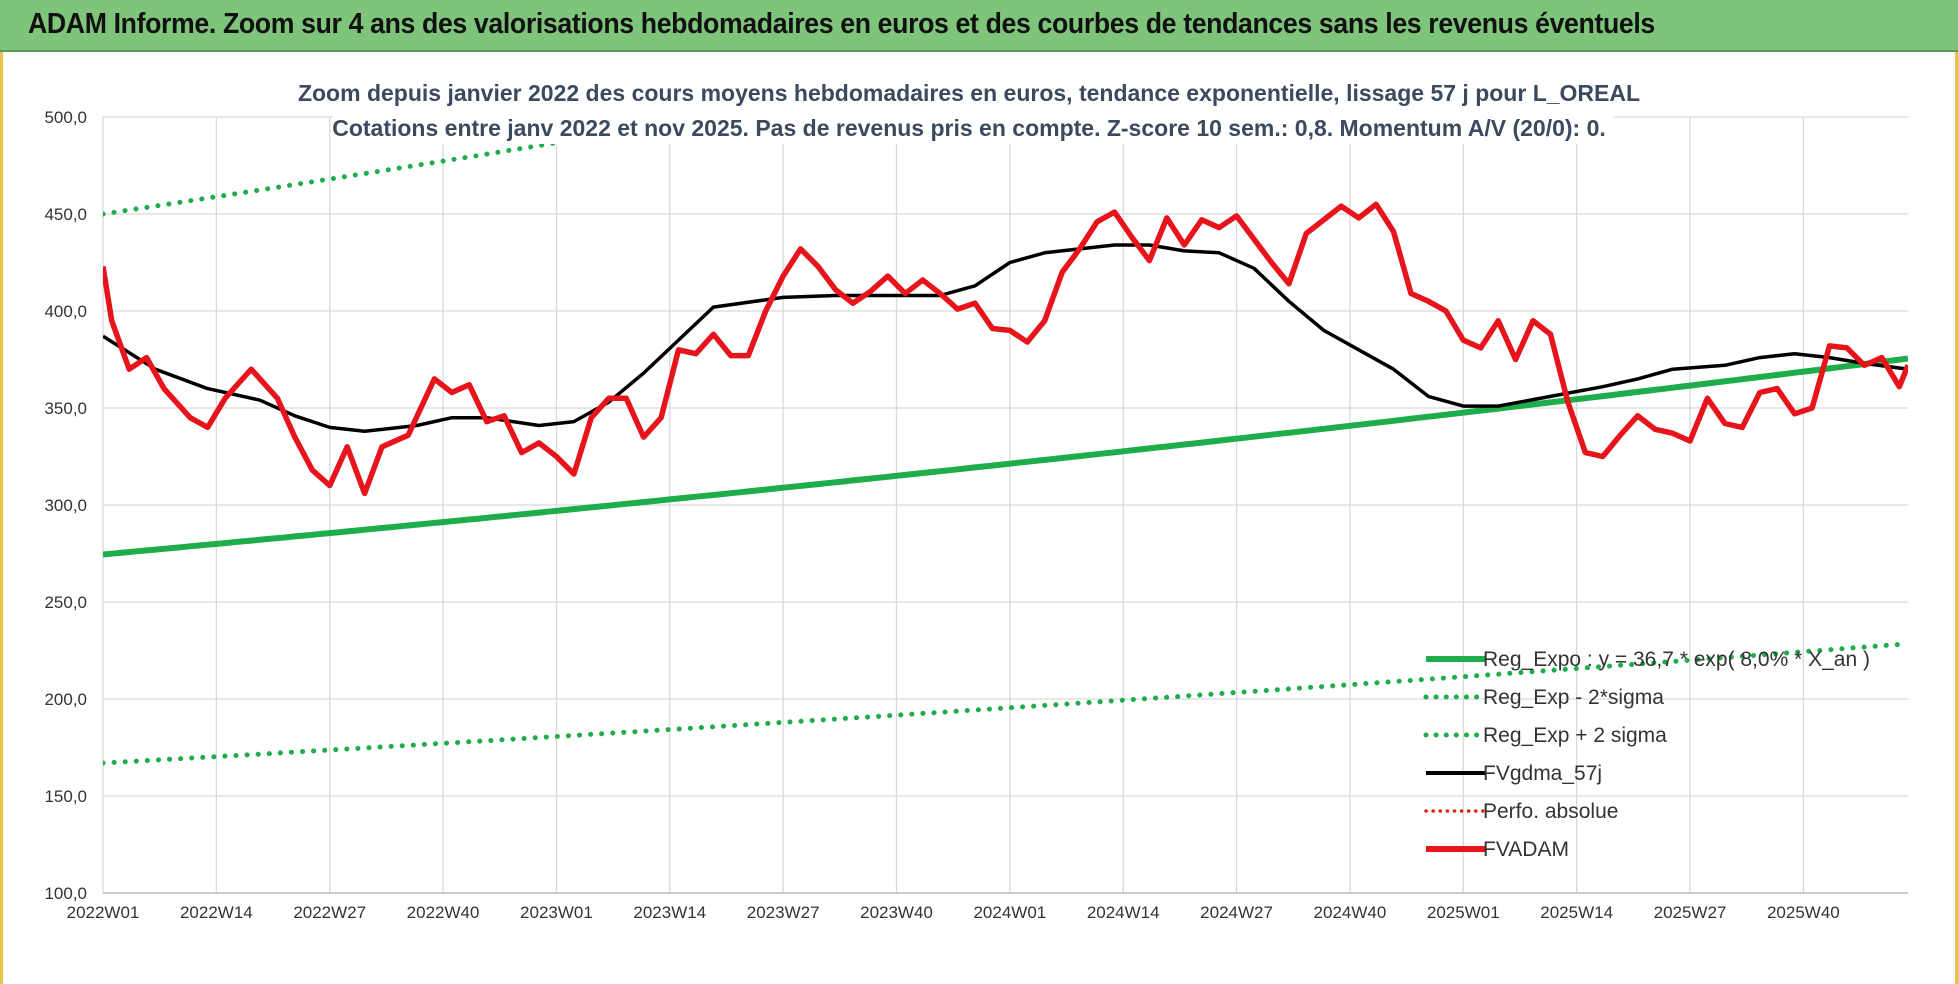 The image size is (1958, 984). I want to click on x-tick-label: 2023W40, so click(896, 912).